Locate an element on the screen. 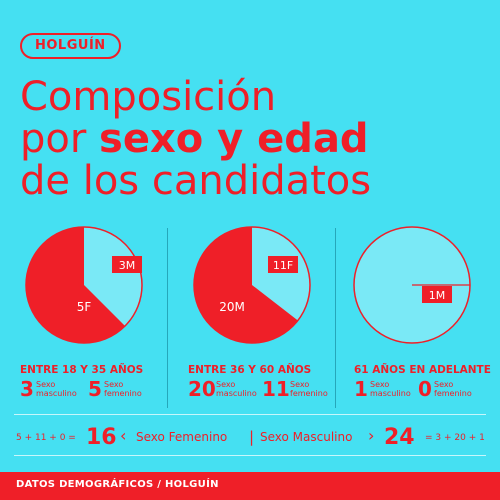 The height and width of the screenshot is (500, 500). pie-slice-female is located at coordinates (76, 285).